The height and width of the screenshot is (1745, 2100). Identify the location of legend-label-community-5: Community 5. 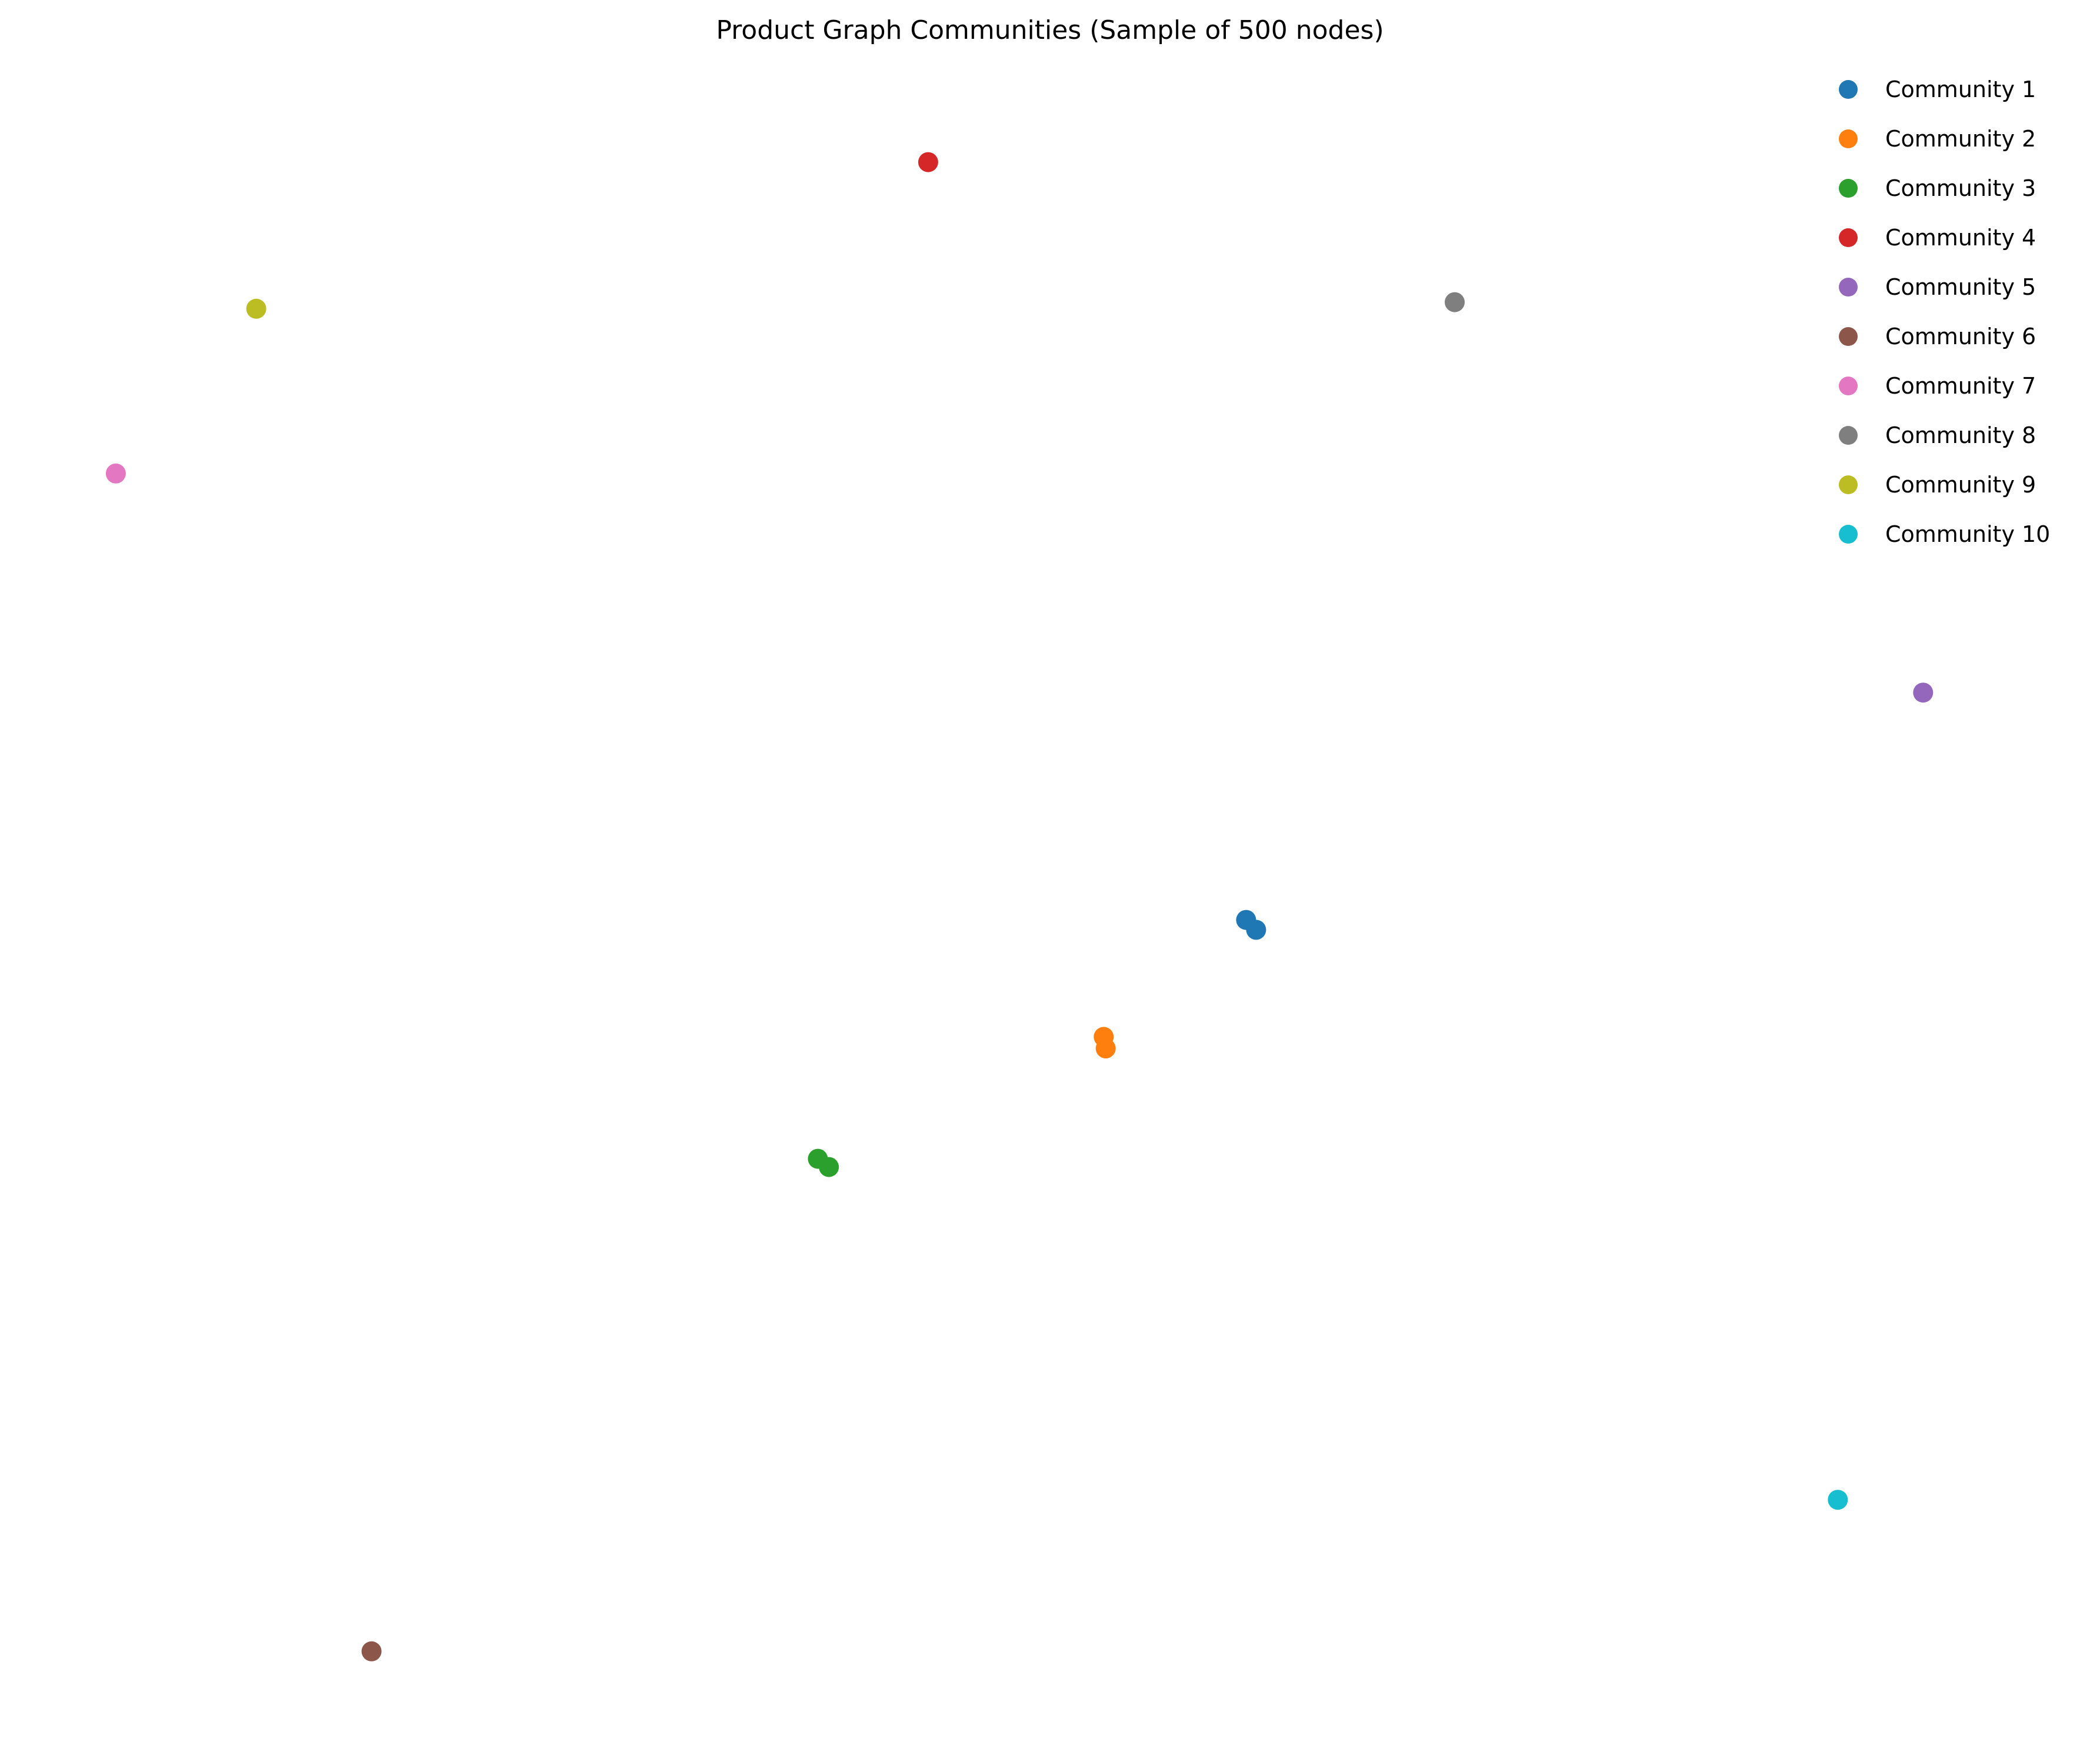
(1960, 287).